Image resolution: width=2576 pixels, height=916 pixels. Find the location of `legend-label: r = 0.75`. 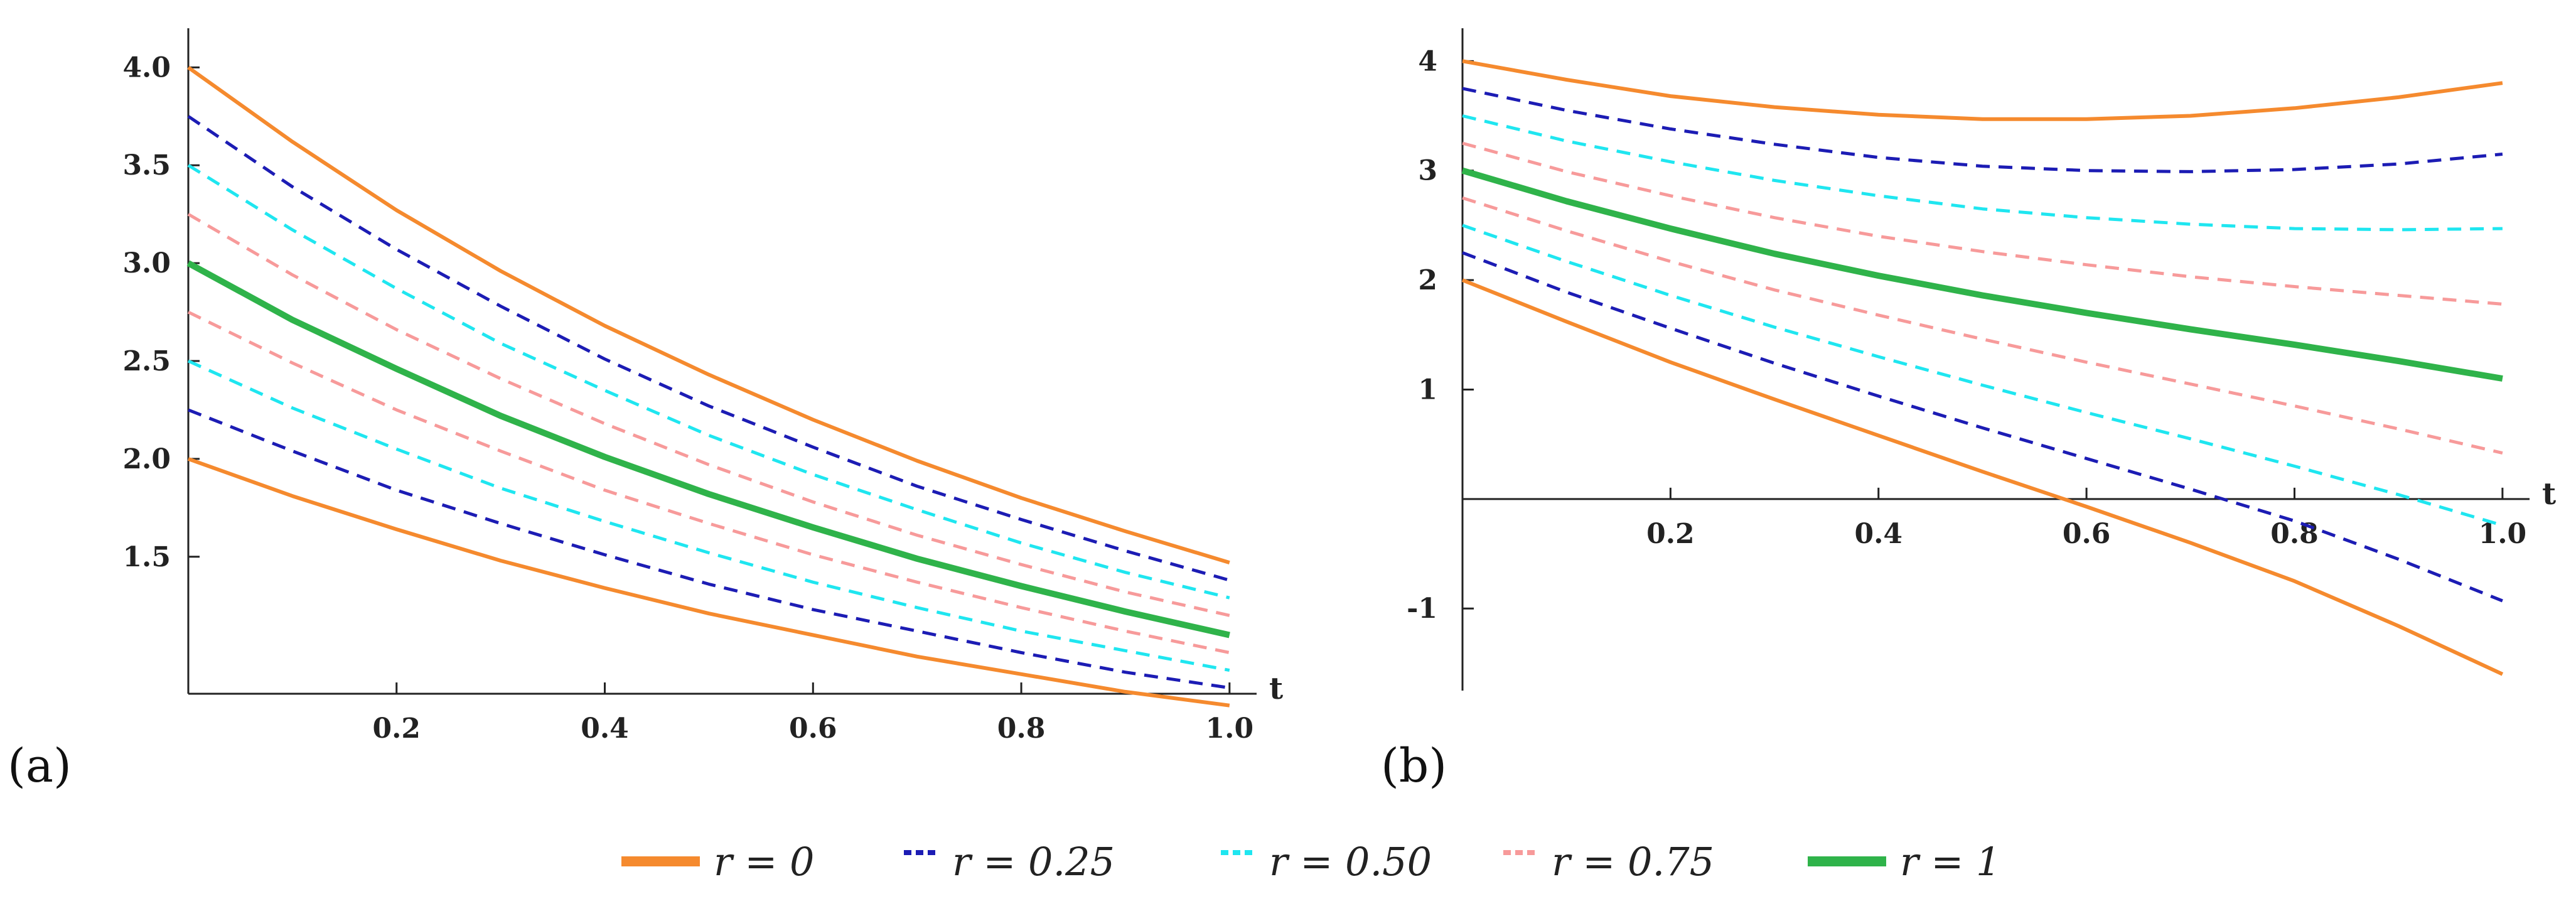

legend-label: r = 0.75 is located at coordinates (1633, 862).